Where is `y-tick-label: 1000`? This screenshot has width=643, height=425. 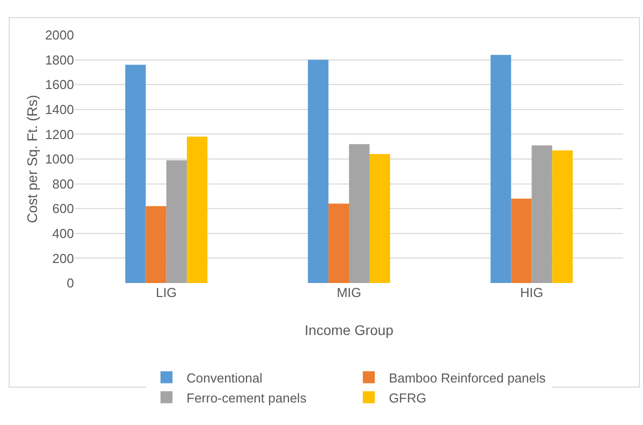 y-tick-label: 1000 is located at coordinates (59, 159).